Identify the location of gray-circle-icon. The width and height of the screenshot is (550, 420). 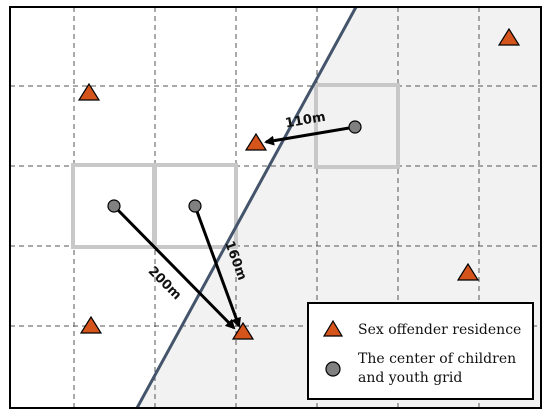
(333, 369).